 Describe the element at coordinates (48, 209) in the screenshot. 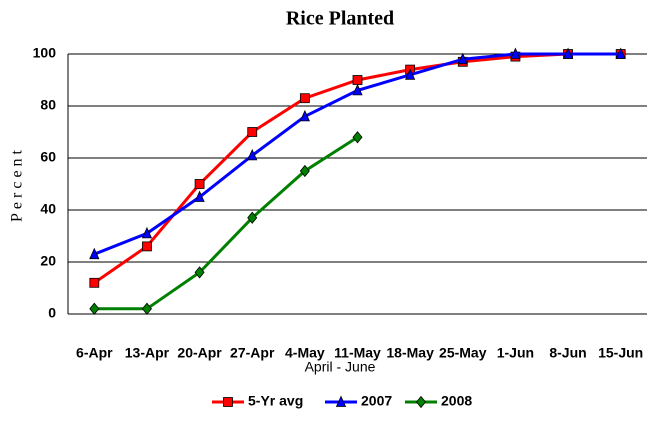

I see `y-tick-label: 40` at that location.